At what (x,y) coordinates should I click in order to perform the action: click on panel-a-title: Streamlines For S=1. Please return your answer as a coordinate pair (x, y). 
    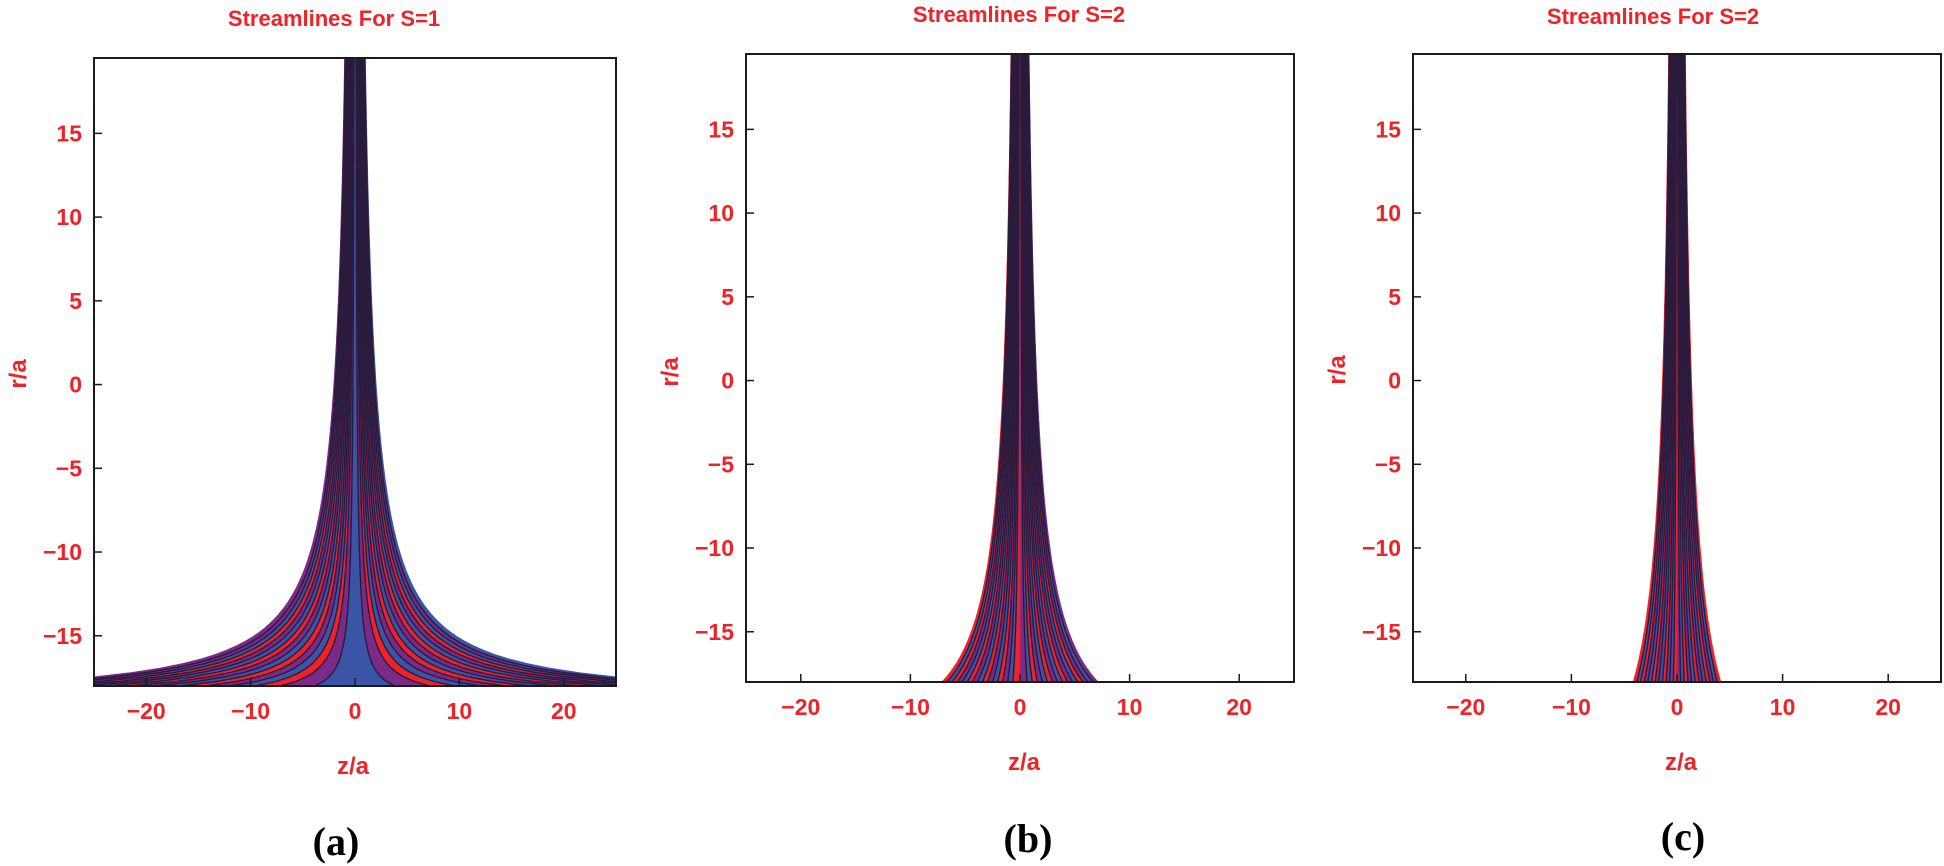
    Looking at the image, I should click on (334, 18).